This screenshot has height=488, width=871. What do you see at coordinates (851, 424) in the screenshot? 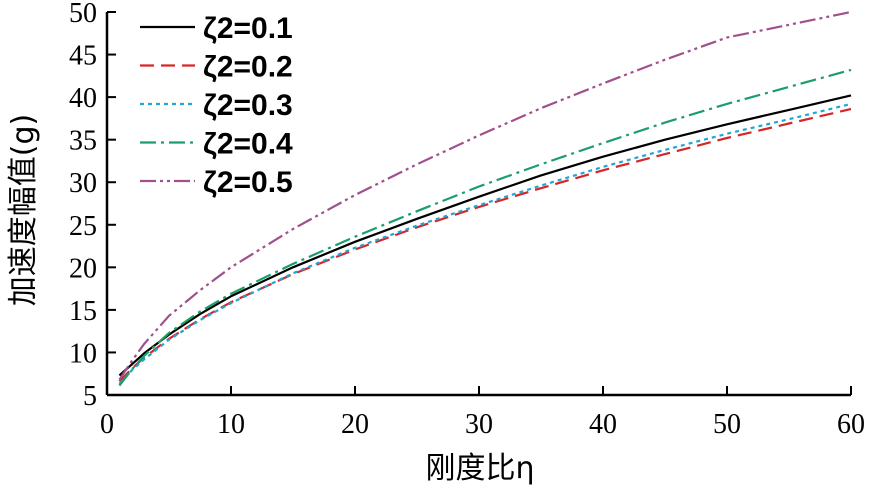
I see `x-tick-label: 60` at bounding box center [851, 424].